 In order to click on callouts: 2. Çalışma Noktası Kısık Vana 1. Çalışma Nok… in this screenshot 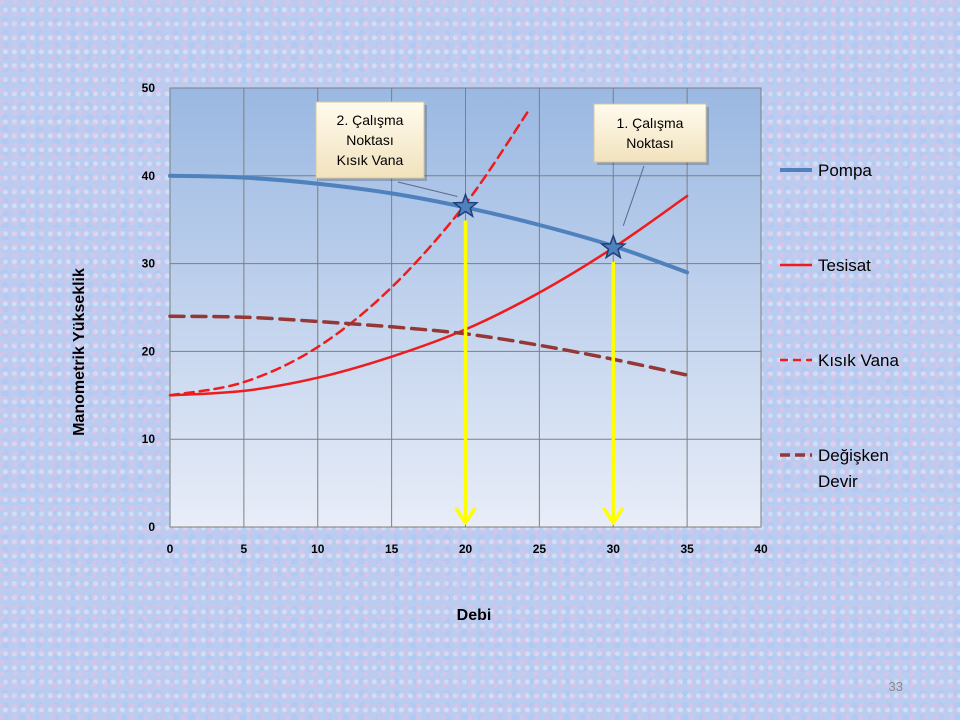, I will do `click(512, 163)`.